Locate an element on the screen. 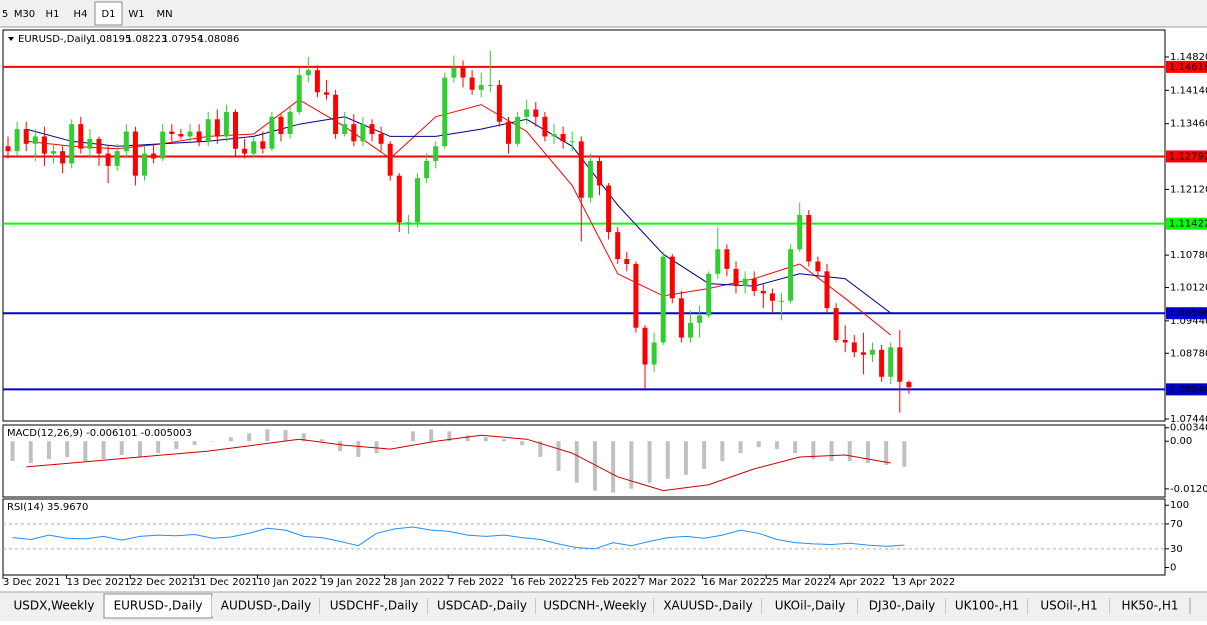 The height and width of the screenshot is (625, 1207). symbol-tab-label: USDCHF-,Daily is located at coordinates (374, 606).